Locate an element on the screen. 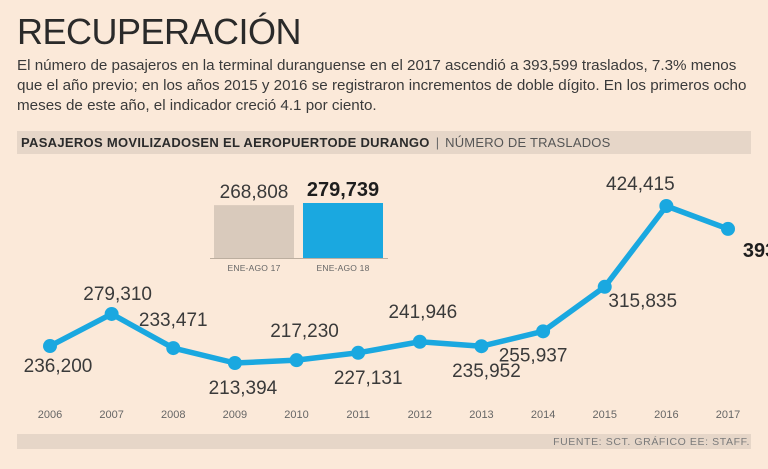  data-label: 393,599 is located at coordinates (755, 251).